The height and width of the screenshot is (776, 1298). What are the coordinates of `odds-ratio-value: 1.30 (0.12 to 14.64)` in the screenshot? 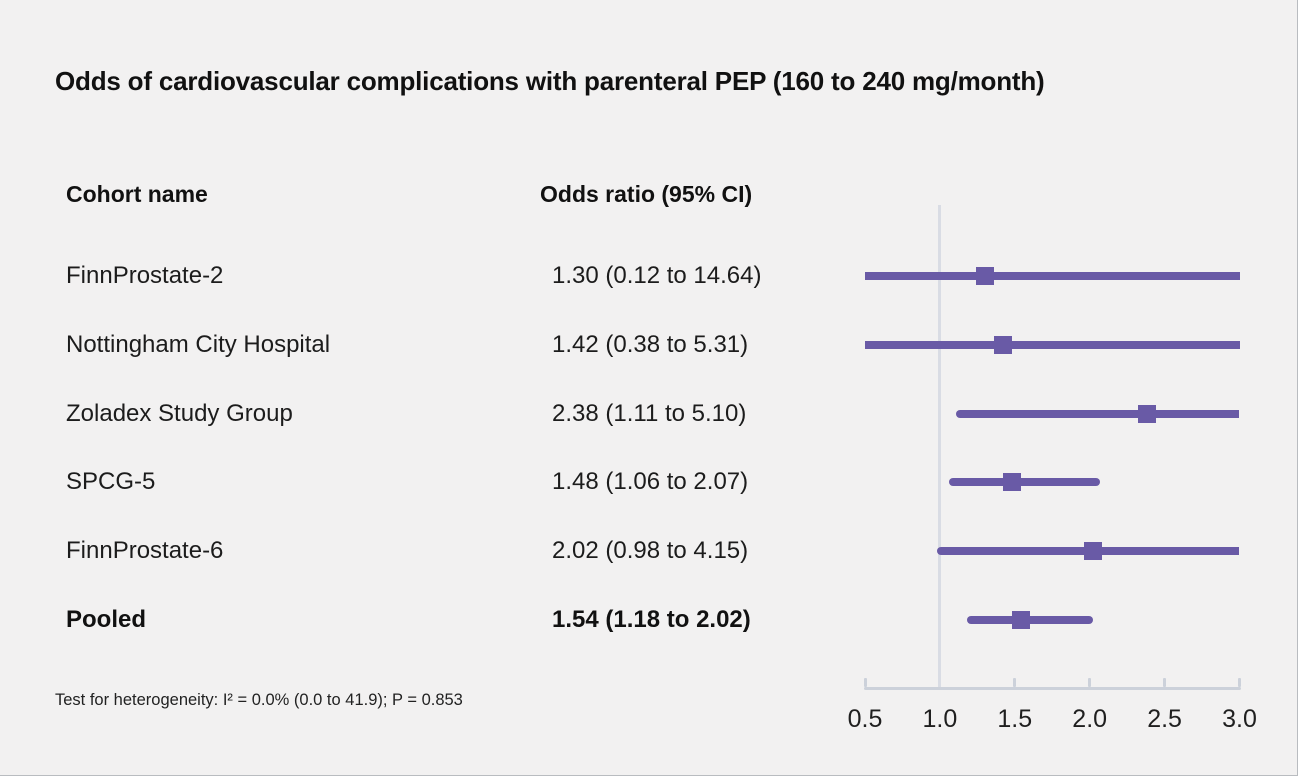 It's located at (657, 275).